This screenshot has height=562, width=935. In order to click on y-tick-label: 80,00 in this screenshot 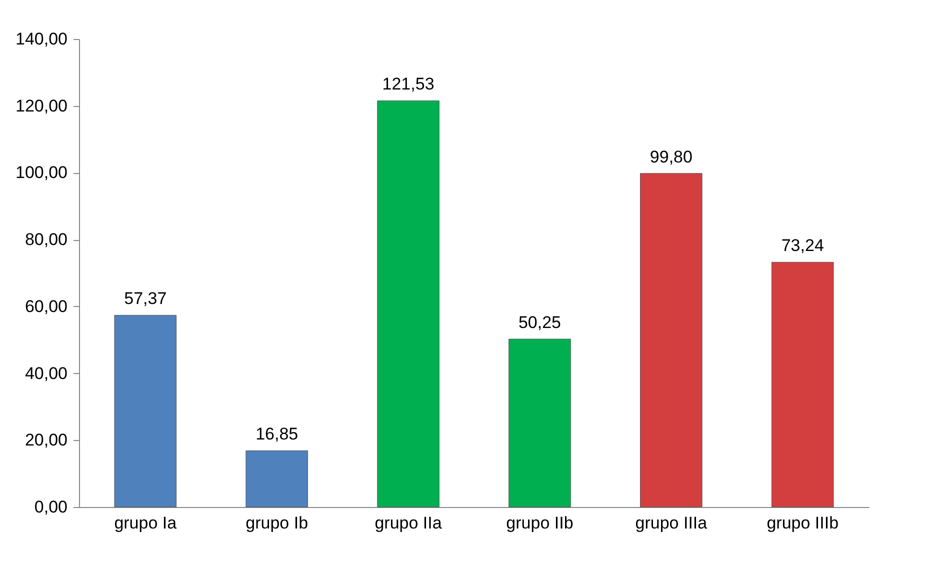, I will do `click(46, 240)`.